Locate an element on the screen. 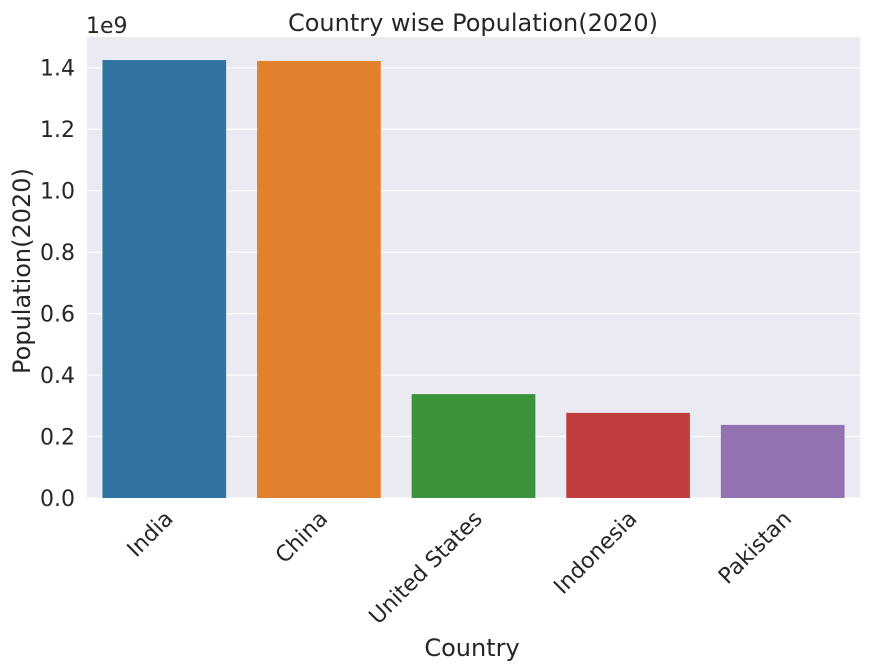 Image resolution: width=870 pixels, height=670 pixels. y-tick-labels: 0.0 0.2 0.4 0.6 0.8 1.0 1.2 1.4 is located at coordinates (57, 284).